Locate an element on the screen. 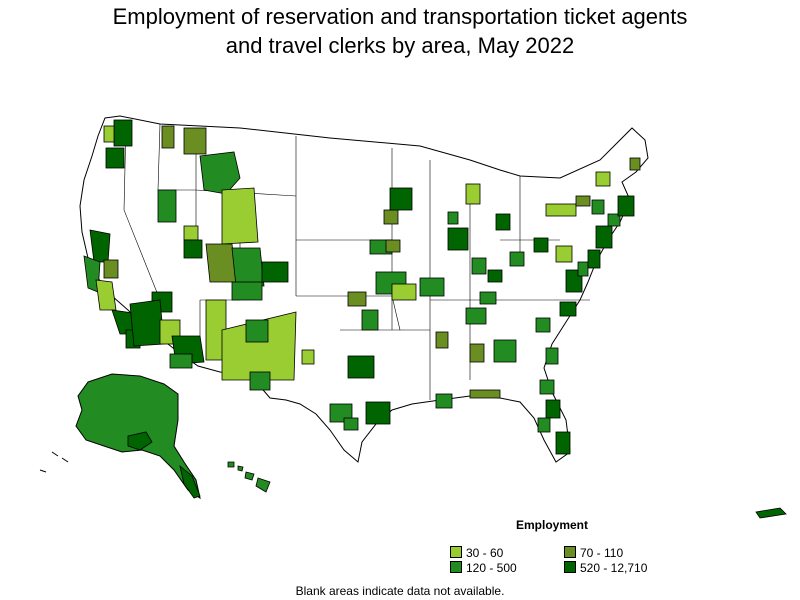 The image size is (800, 600). legend-label: 30 - 60 is located at coordinates (485, 553).